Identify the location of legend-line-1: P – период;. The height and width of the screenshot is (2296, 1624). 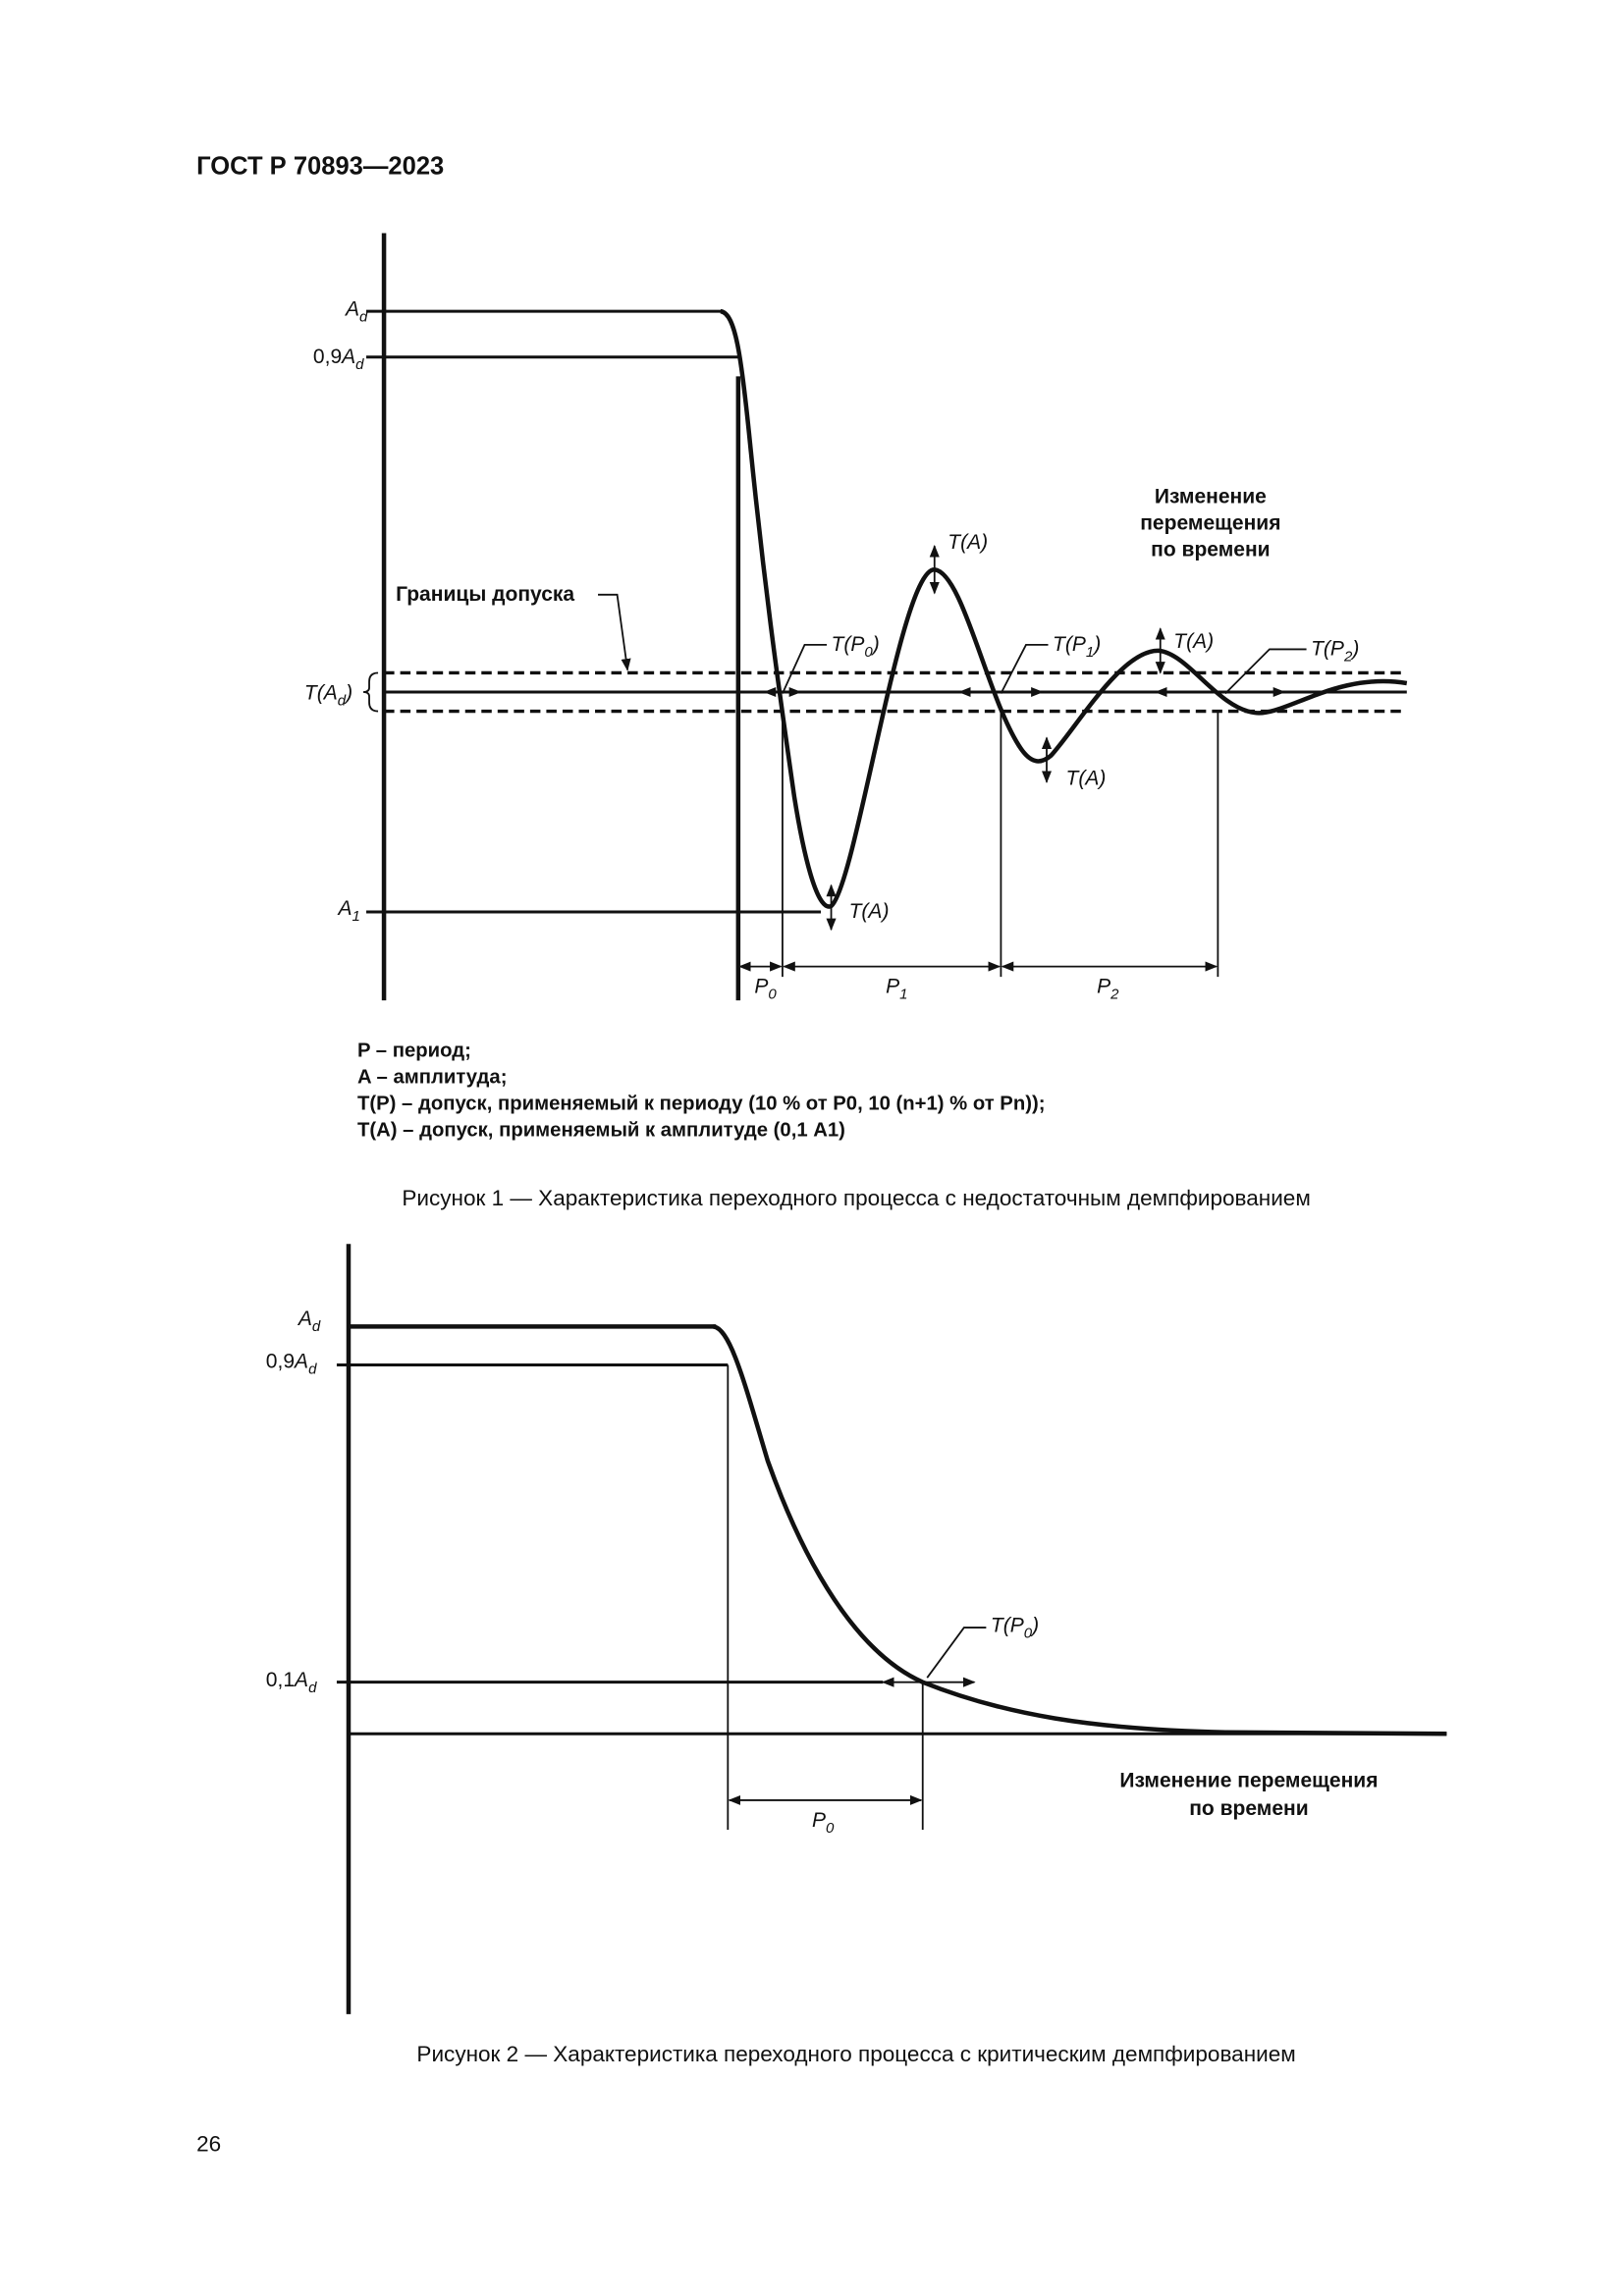
(414, 1051).